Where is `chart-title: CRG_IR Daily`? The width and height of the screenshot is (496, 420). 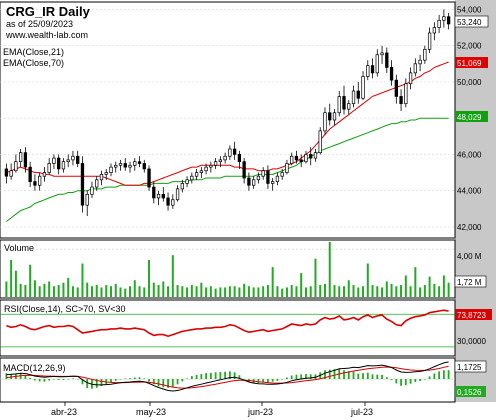
chart-title: CRG_IR Daily is located at coordinates (48, 11).